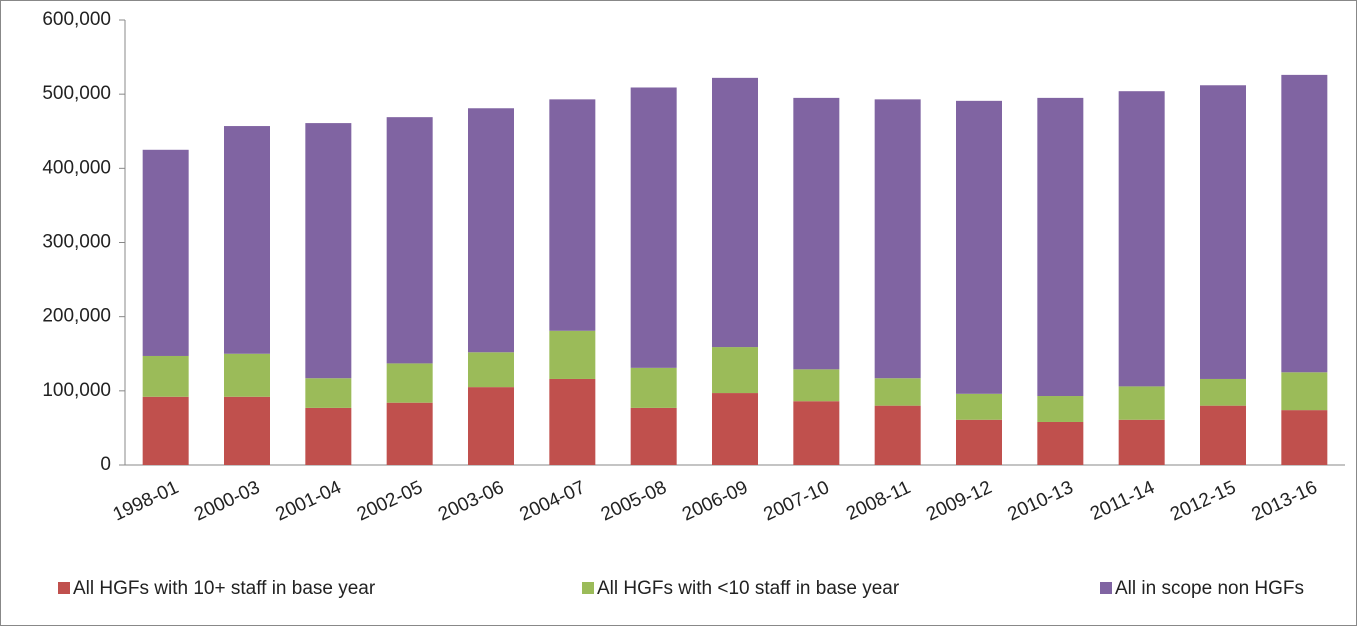 Image resolution: width=1357 pixels, height=626 pixels. Describe the element at coordinates (1209, 588) in the screenshot. I see `legend-label: All in scope non HGFs` at that location.